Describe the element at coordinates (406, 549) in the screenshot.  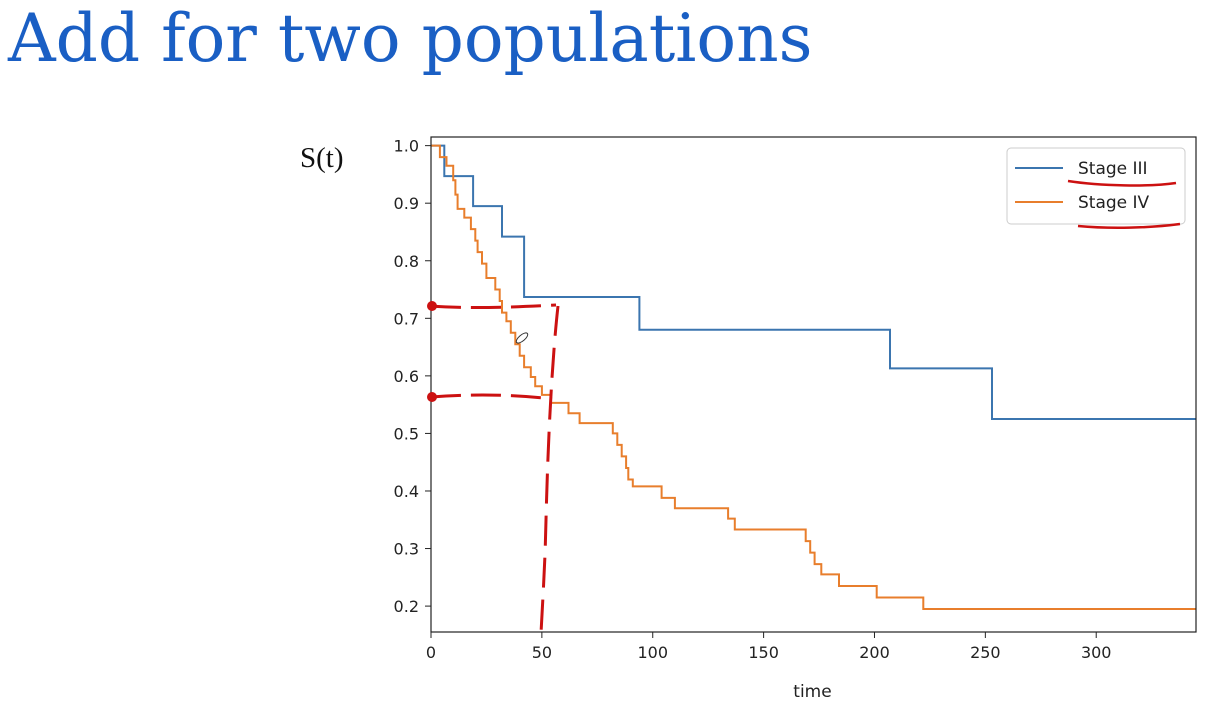
I see `y-tick-label: 0.3` at that location.